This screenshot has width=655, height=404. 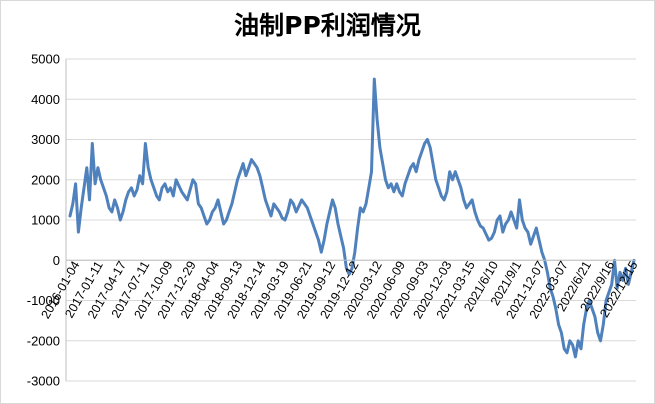 What do you see at coordinates (45, 59) in the screenshot?
I see `y-tick-label: 5000` at bounding box center [45, 59].